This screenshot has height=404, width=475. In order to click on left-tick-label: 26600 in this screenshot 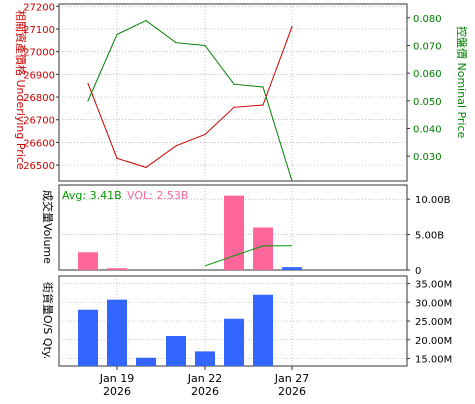, I will do `click(39, 143)`.